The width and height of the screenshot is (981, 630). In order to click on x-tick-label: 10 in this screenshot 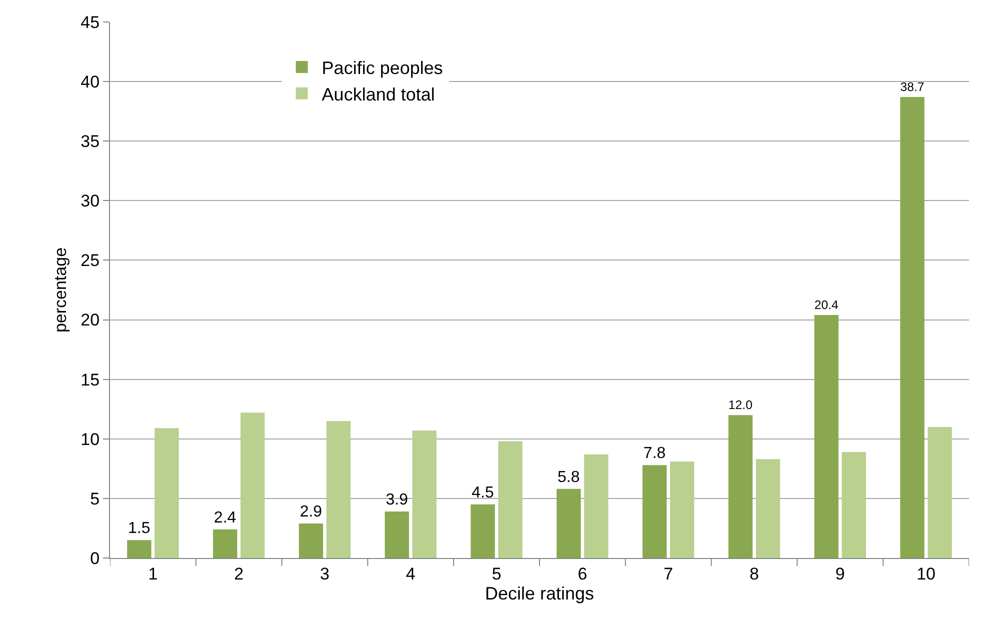, I will do `click(926, 574)`.